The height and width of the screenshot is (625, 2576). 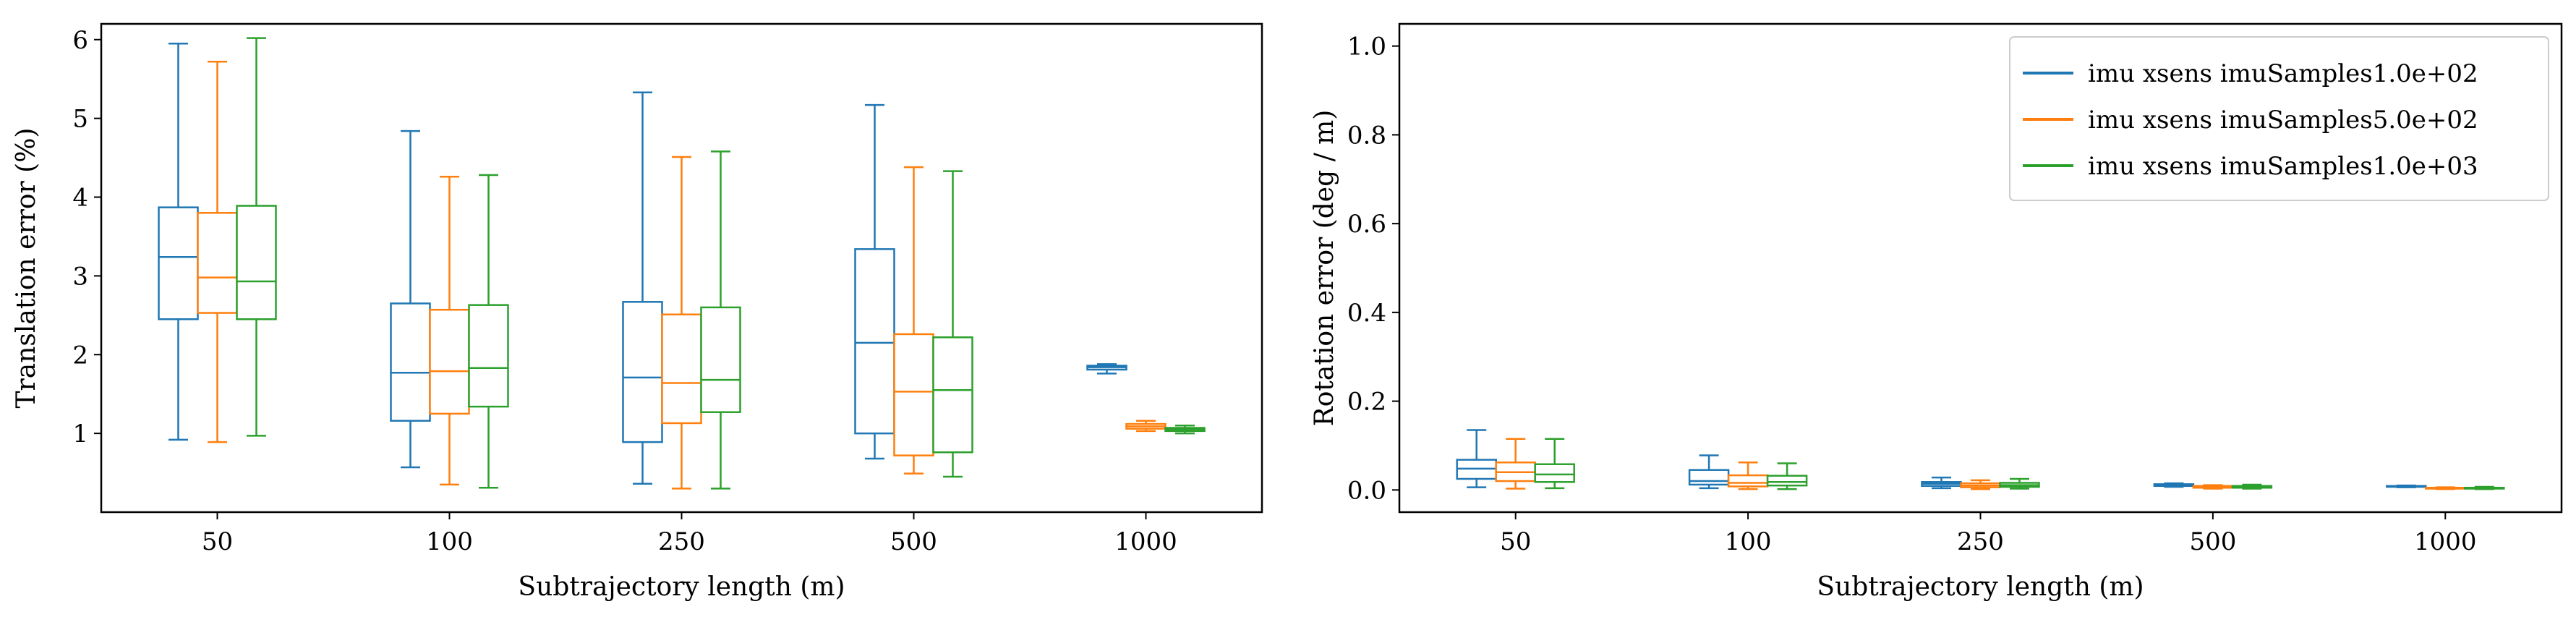 What do you see at coordinates (681, 541) in the screenshot?
I see `translation-xtick-label: 250` at bounding box center [681, 541].